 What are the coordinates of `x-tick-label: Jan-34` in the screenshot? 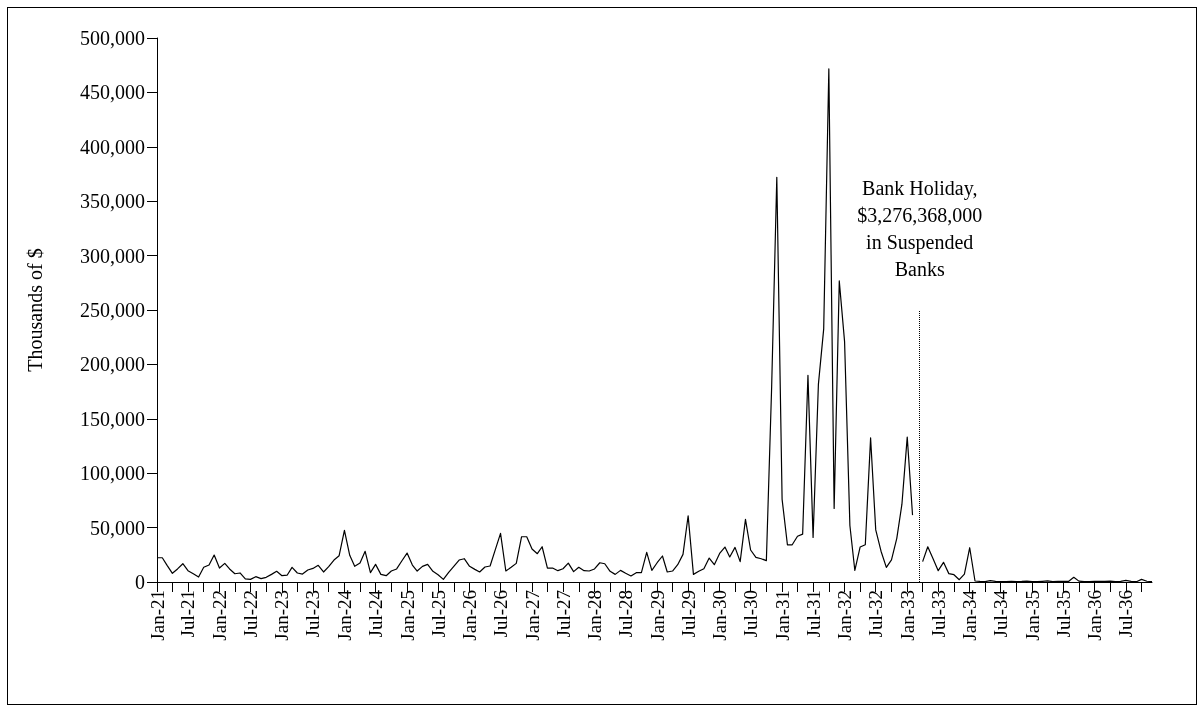 It's located at (970, 615).